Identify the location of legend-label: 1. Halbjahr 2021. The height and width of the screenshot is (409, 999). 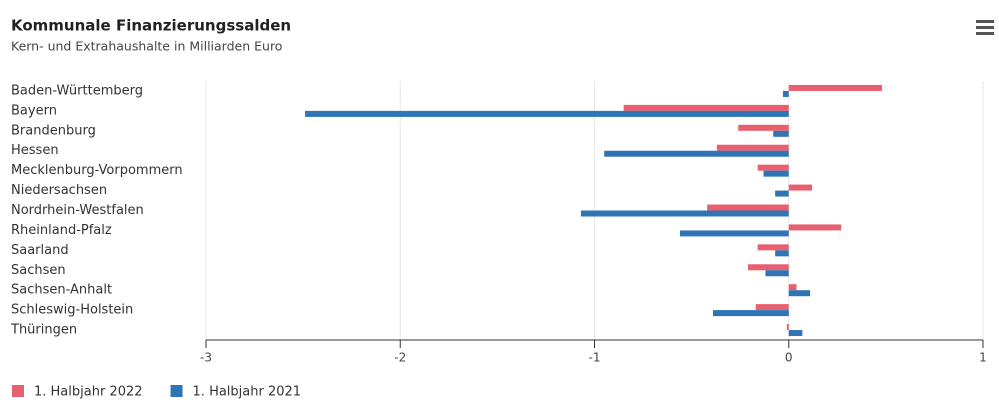
(247, 392).